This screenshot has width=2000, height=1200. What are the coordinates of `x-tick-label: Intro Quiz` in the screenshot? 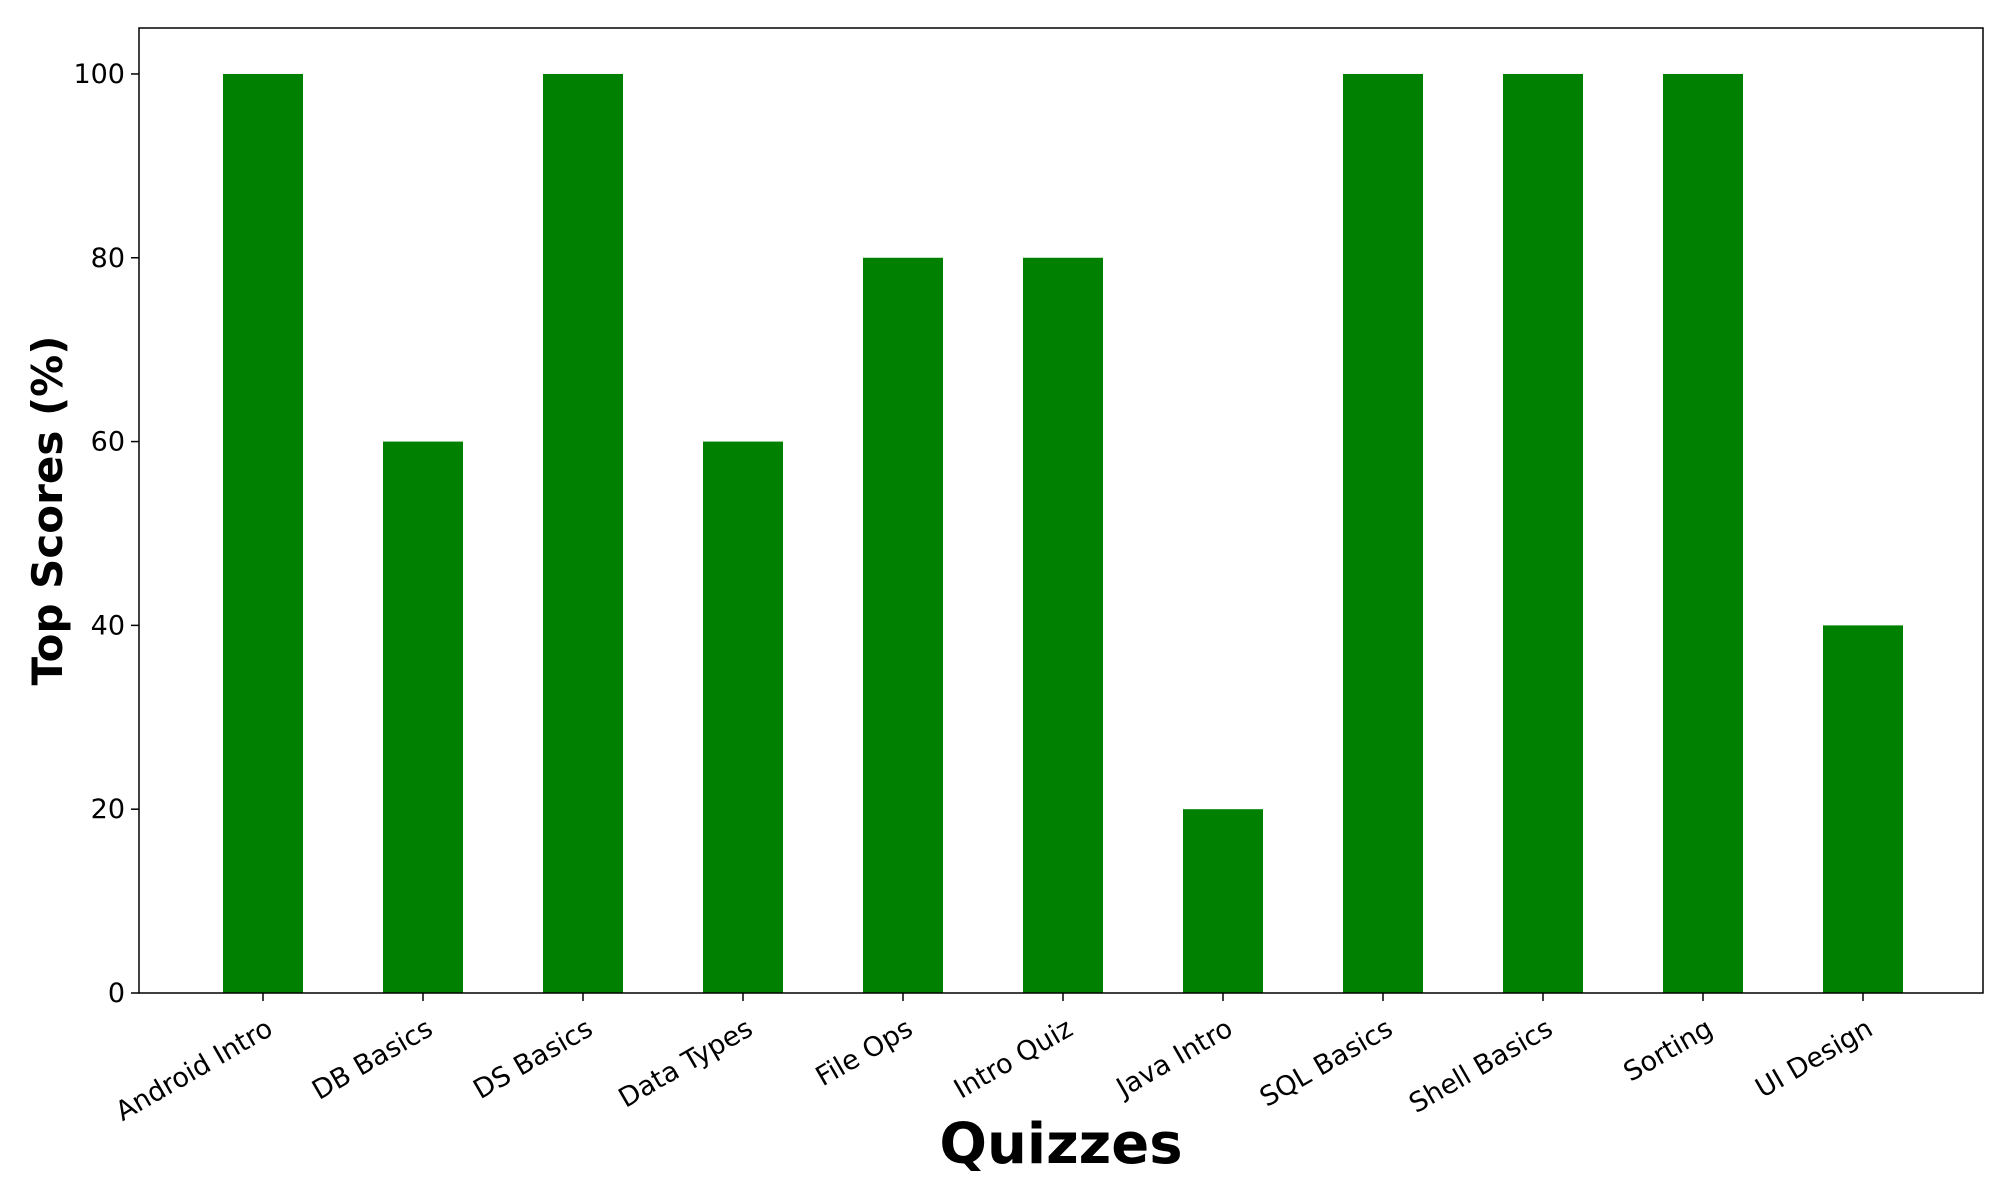 It's located at (1013, 1059).